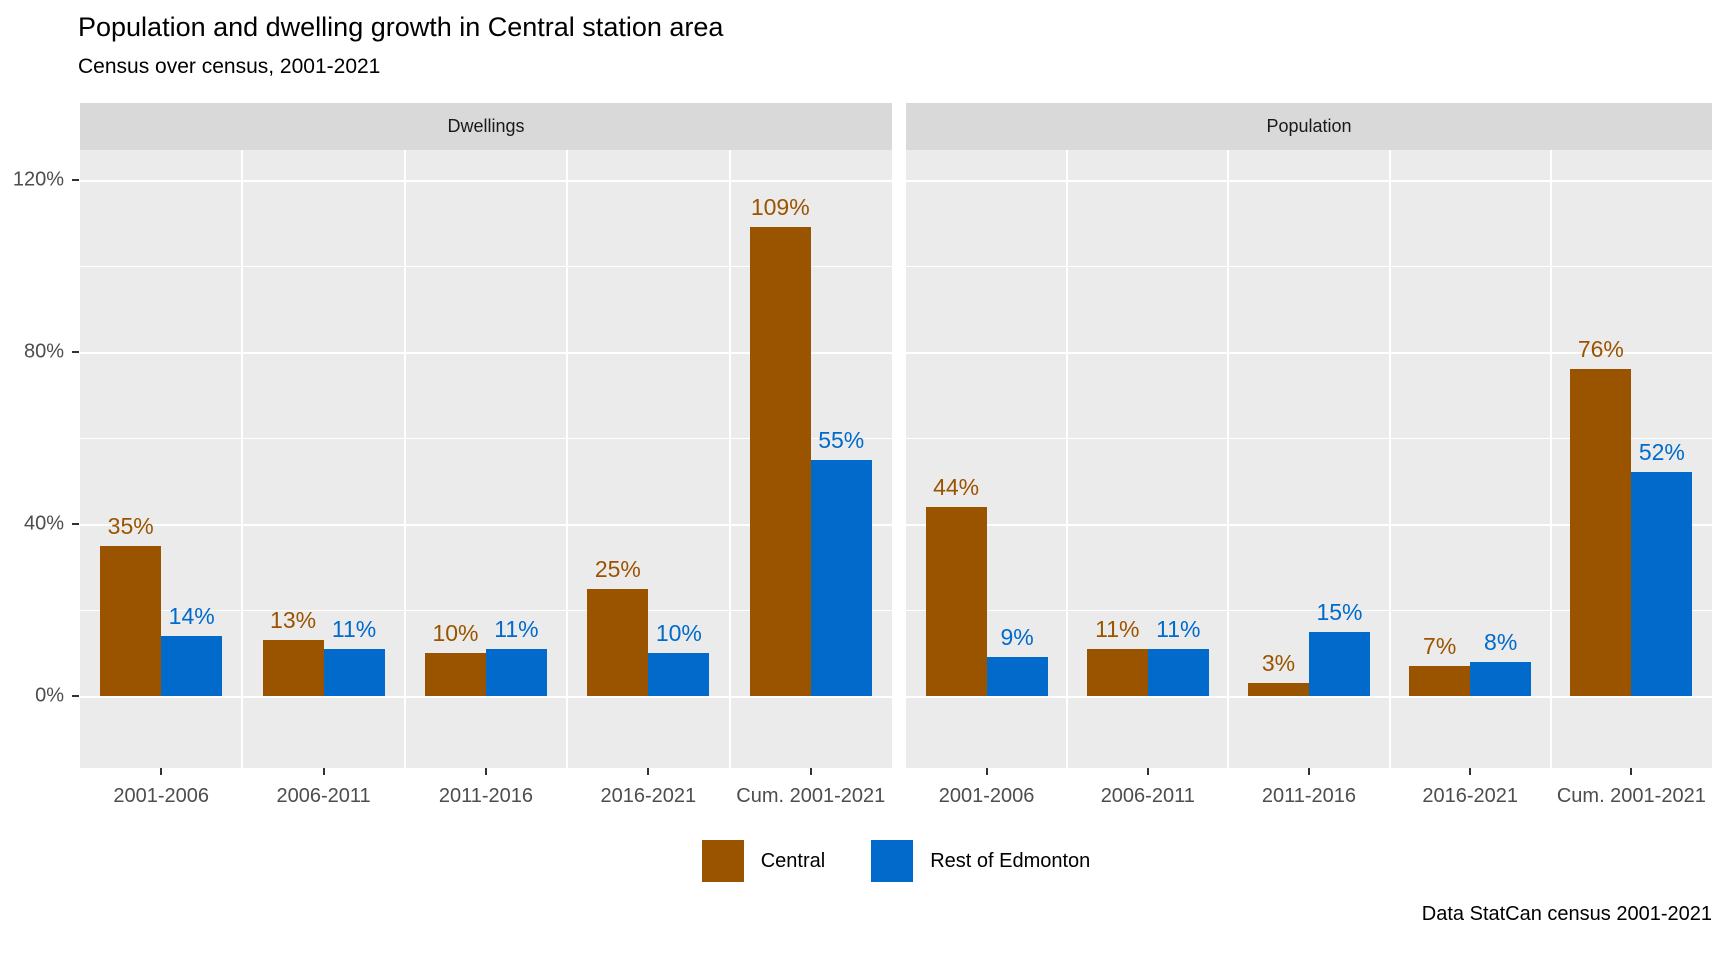 Image resolution: width=1728 pixels, height=960 pixels. Describe the element at coordinates (1501, 662) in the screenshot. I see `bar-rest-of-edmonton: 8%` at that location.